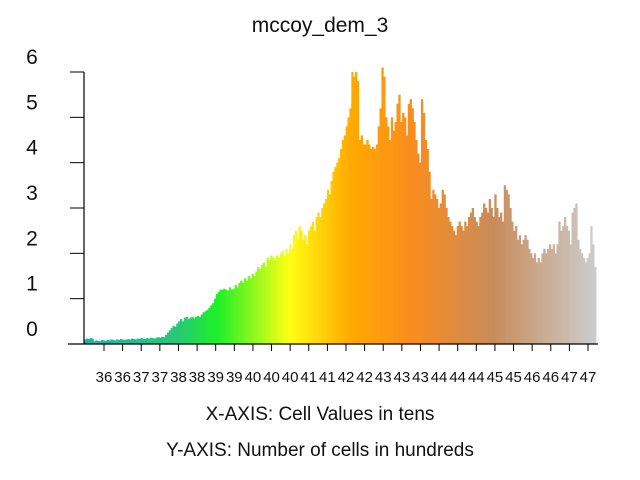 The height and width of the screenshot is (480, 640). I want to click on x-axis-caption: X-AXIS: Cell Values in tens, so click(320, 414).